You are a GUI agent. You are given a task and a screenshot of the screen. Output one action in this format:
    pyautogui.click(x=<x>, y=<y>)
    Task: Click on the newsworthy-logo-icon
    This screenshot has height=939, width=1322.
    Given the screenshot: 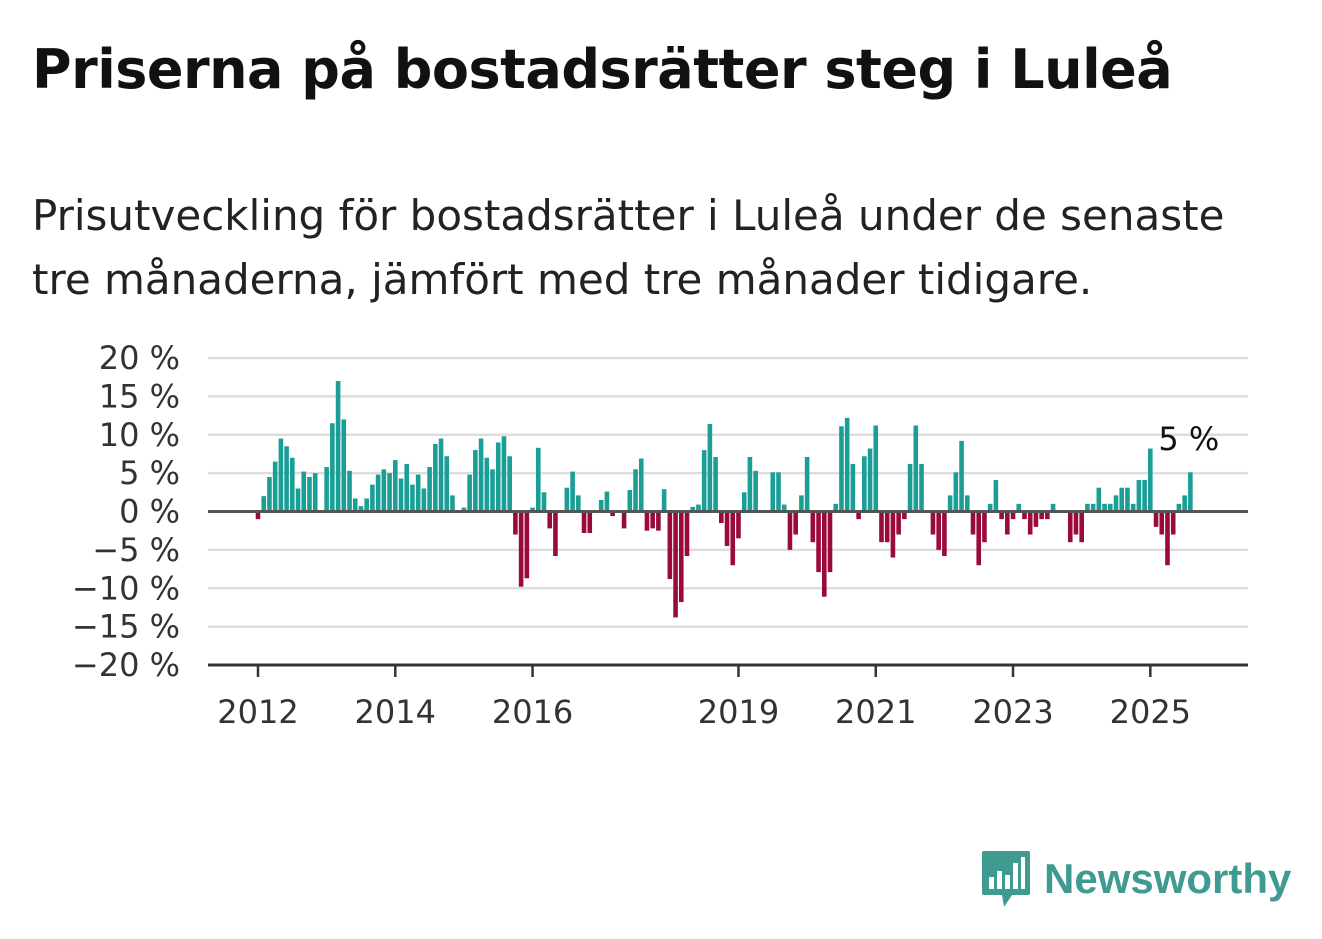 What is the action you would take?
    pyautogui.click(x=1006, y=879)
    